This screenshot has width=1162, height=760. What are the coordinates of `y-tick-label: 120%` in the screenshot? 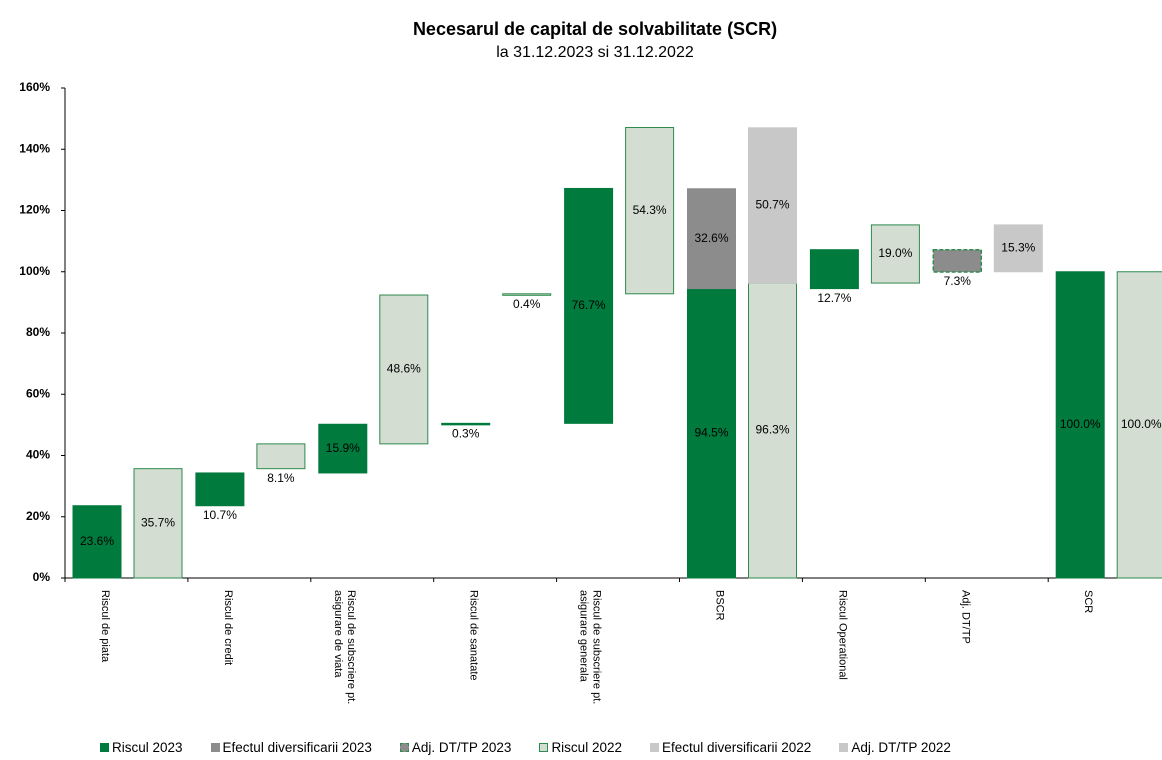 It's located at (34, 210).